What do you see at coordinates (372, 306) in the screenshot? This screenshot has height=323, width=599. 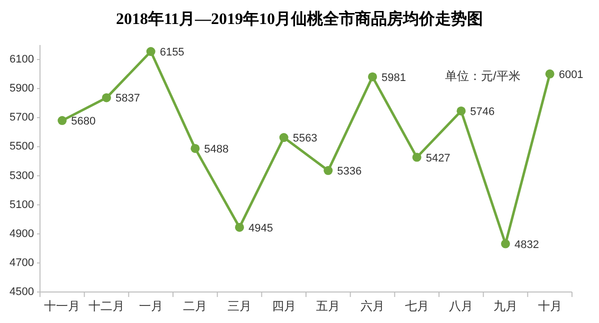 I see `x-tick-label: 六月` at bounding box center [372, 306].